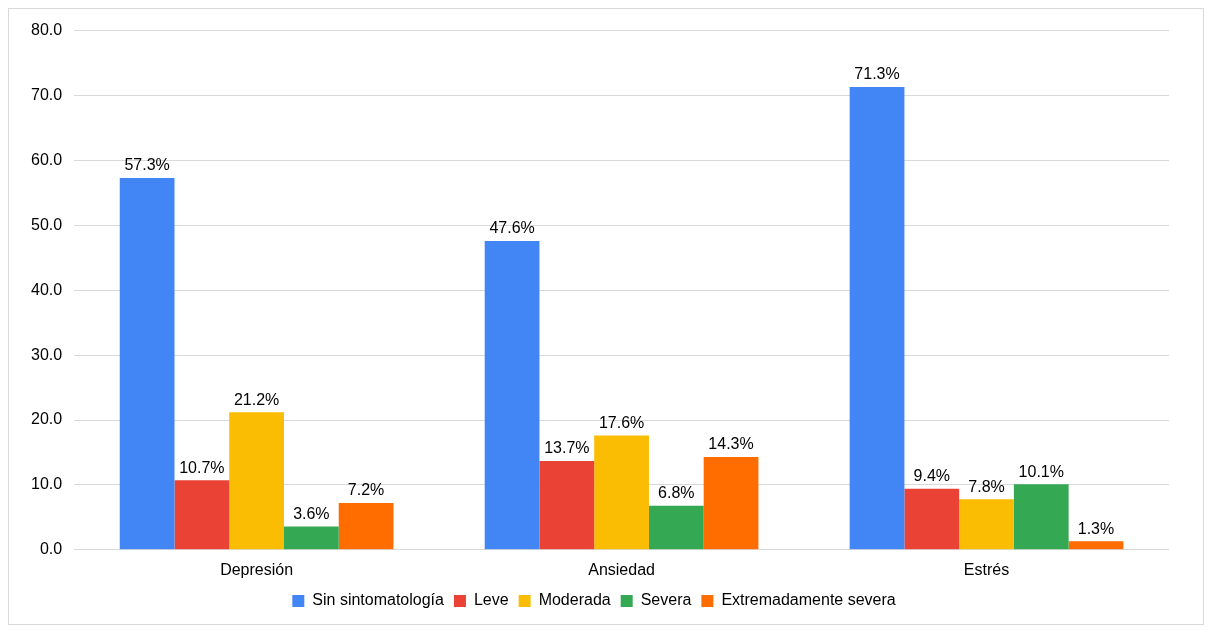  Describe the element at coordinates (202, 467) in the screenshot. I see `data-label: 10.7%` at that location.